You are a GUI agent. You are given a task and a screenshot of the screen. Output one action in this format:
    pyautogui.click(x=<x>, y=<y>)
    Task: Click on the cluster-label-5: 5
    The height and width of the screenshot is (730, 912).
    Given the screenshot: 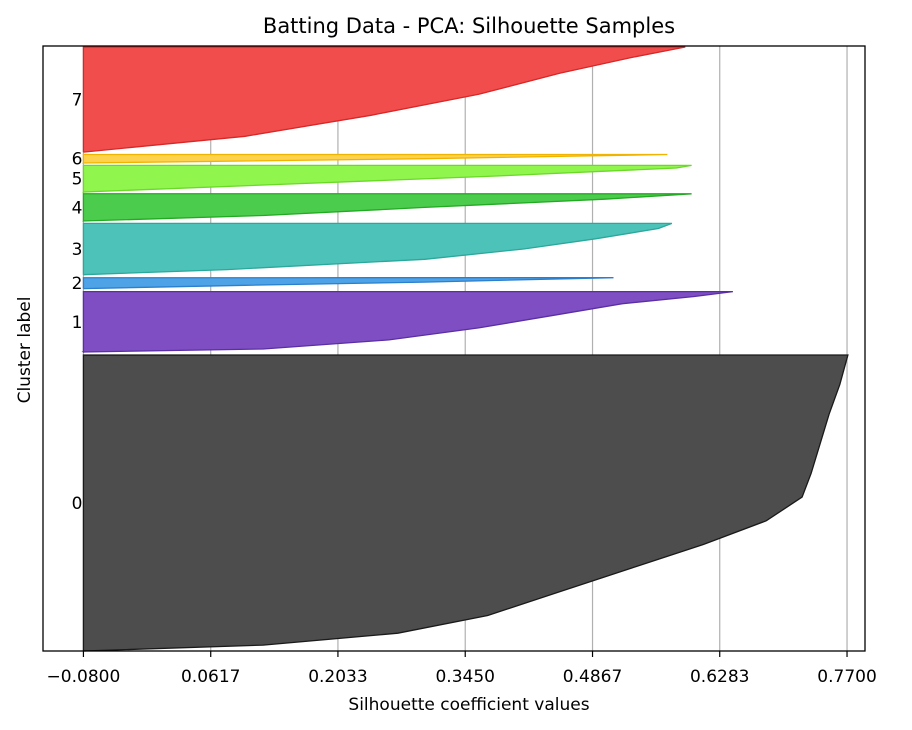 What is the action you would take?
    pyautogui.click(x=77, y=180)
    